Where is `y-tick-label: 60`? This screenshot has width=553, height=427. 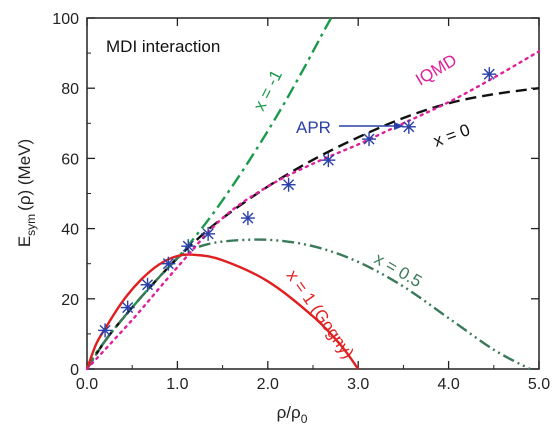
y-tick-label: 60 is located at coordinates (70, 159).